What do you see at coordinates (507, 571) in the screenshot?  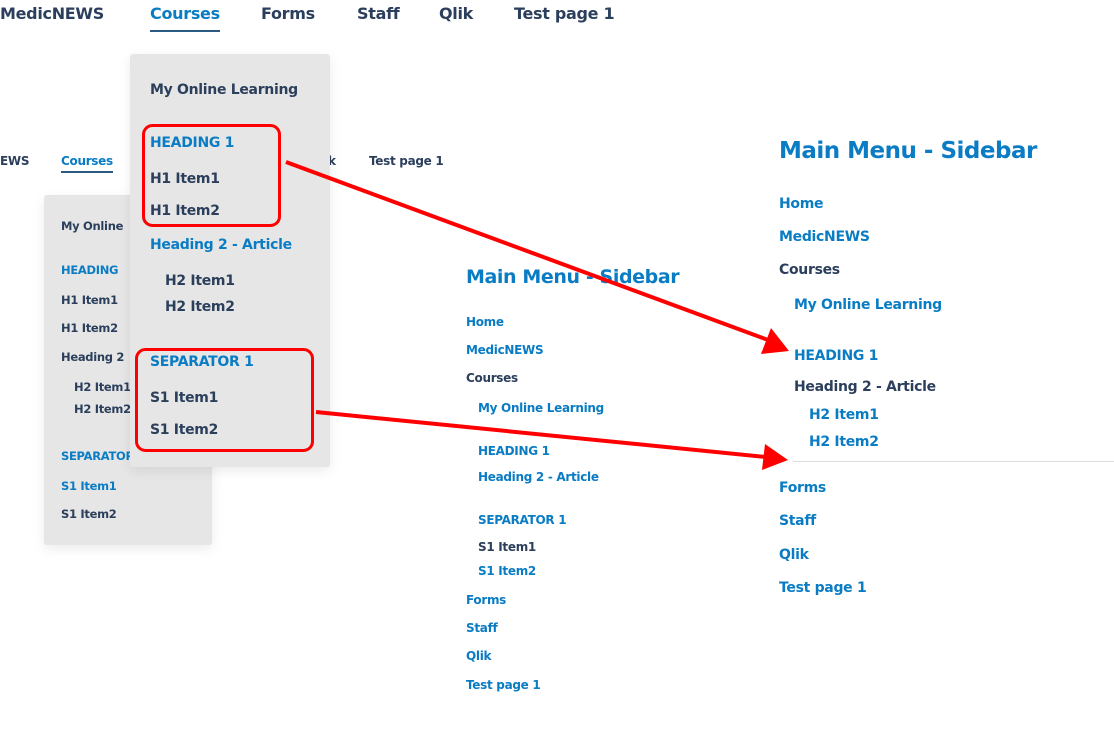 I see `sidebar-item-s1-item2: S1 Item2` at bounding box center [507, 571].